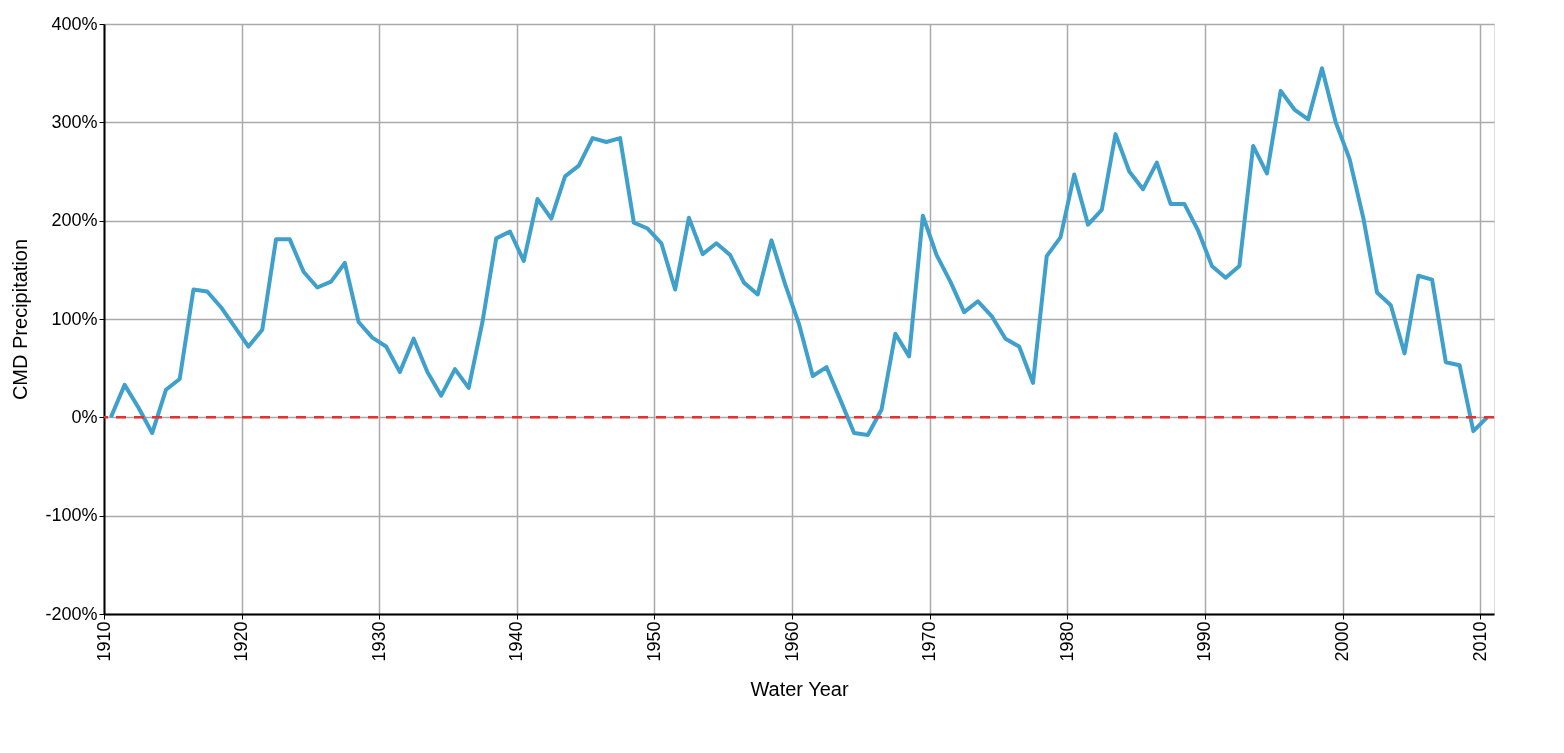 The width and height of the screenshot is (1564, 753). Describe the element at coordinates (799, 688) in the screenshot. I see `x-axis-title: Water Year` at that location.